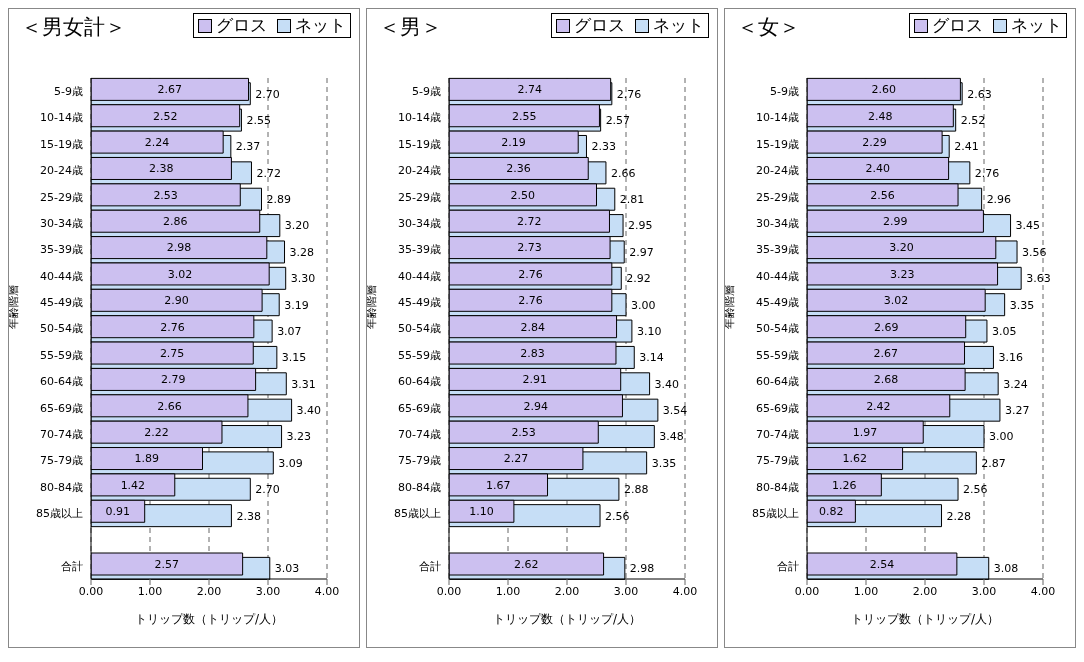 The height and width of the screenshot is (662, 1084). What do you see at coordinates (651, 358) in the screenshot?
I see `data-label: 3.14` at bounding box center [651, 358].